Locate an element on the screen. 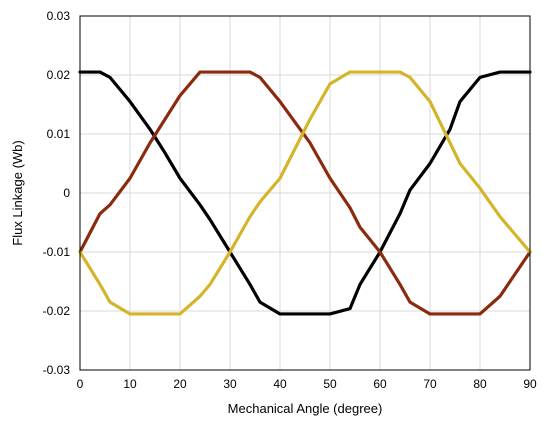  y-axis-label: Flux Linkage (Wb) is located at coordinates (17, 192).